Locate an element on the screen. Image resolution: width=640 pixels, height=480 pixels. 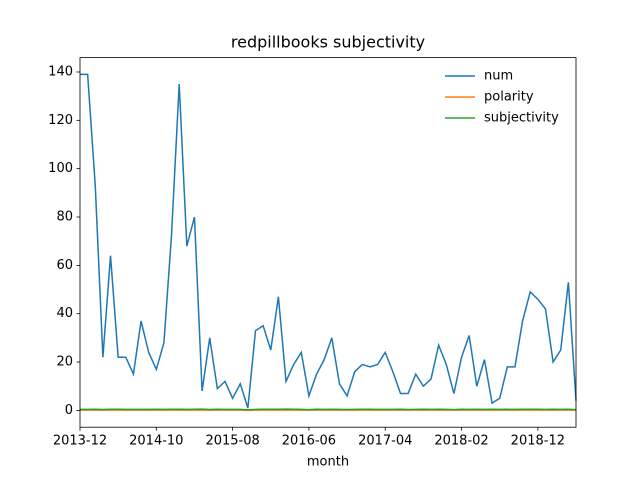
x-tick-label: 2014-10 is located at coordinates (156, 441).